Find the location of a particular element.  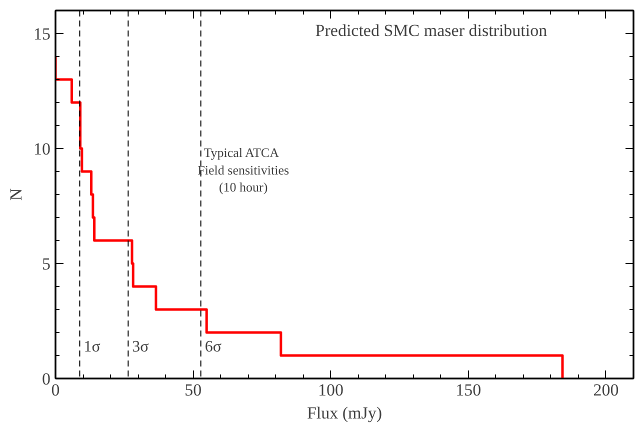

x-tick-label: 200 is located at coordinates (606, 390).